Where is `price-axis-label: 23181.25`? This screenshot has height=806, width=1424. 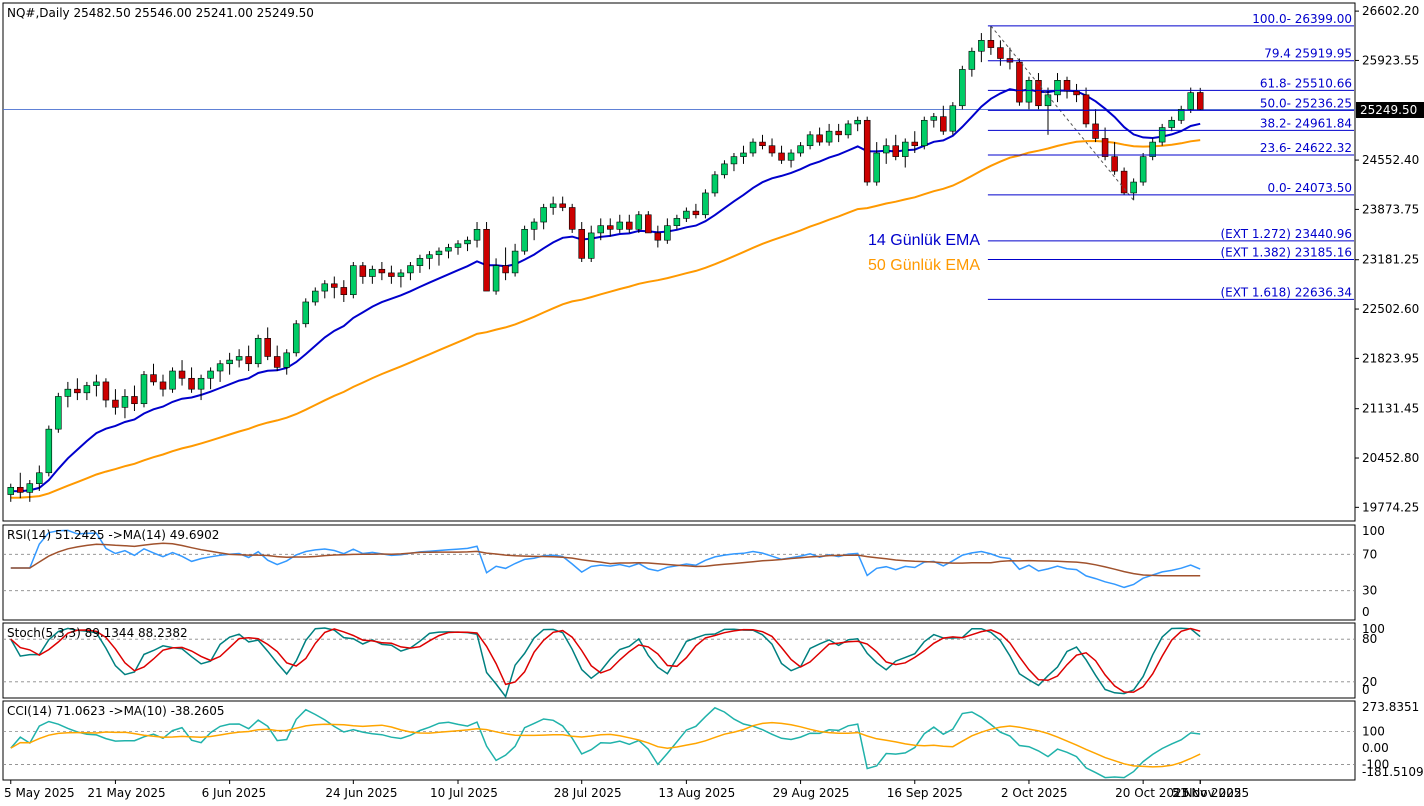
price-axis-label: 23181.25 is located at coordinates (1390, 260).